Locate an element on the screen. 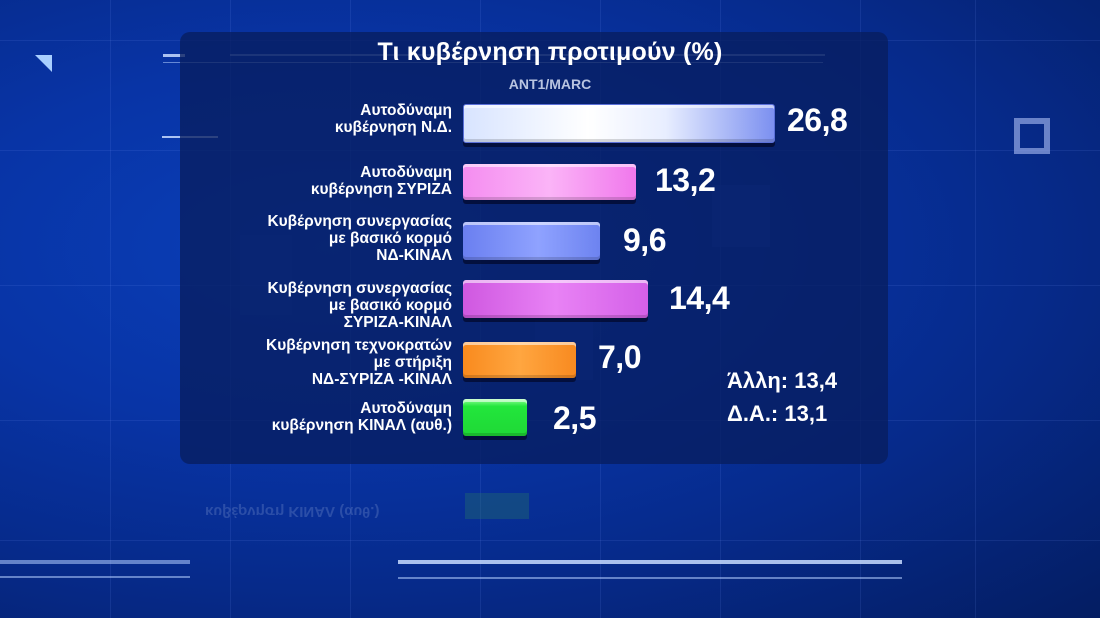 Image resolution: width=1100 pixels, height=618 pixels. chart-source: ANT1/MARC is located at coordinates (550, 84).